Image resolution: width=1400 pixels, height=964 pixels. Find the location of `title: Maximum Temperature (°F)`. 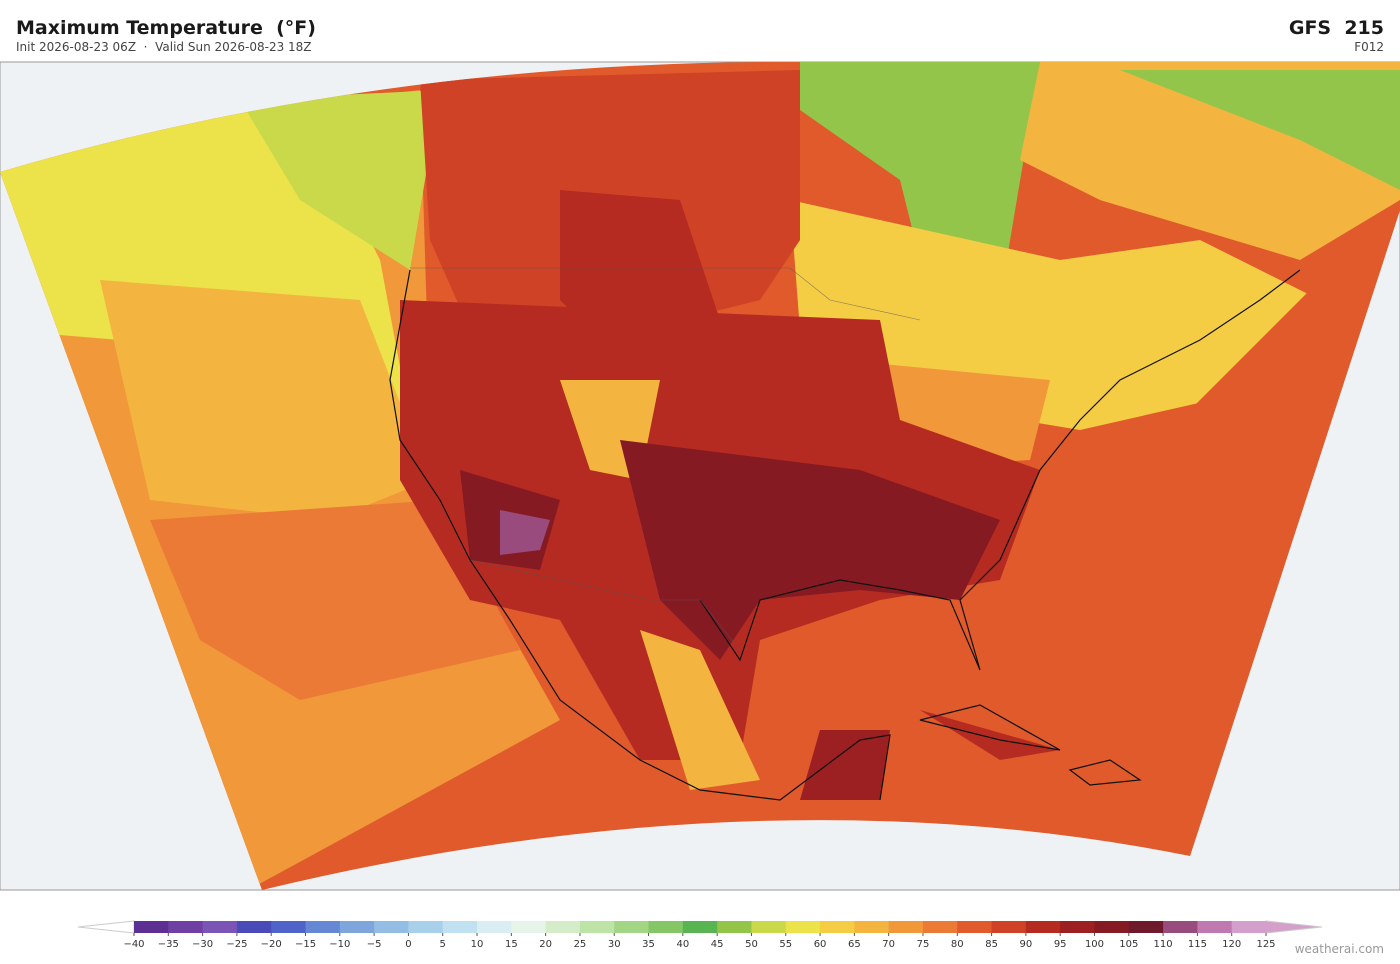

title: Maximum Temperature (°F) is located at coordinates (166, 28).